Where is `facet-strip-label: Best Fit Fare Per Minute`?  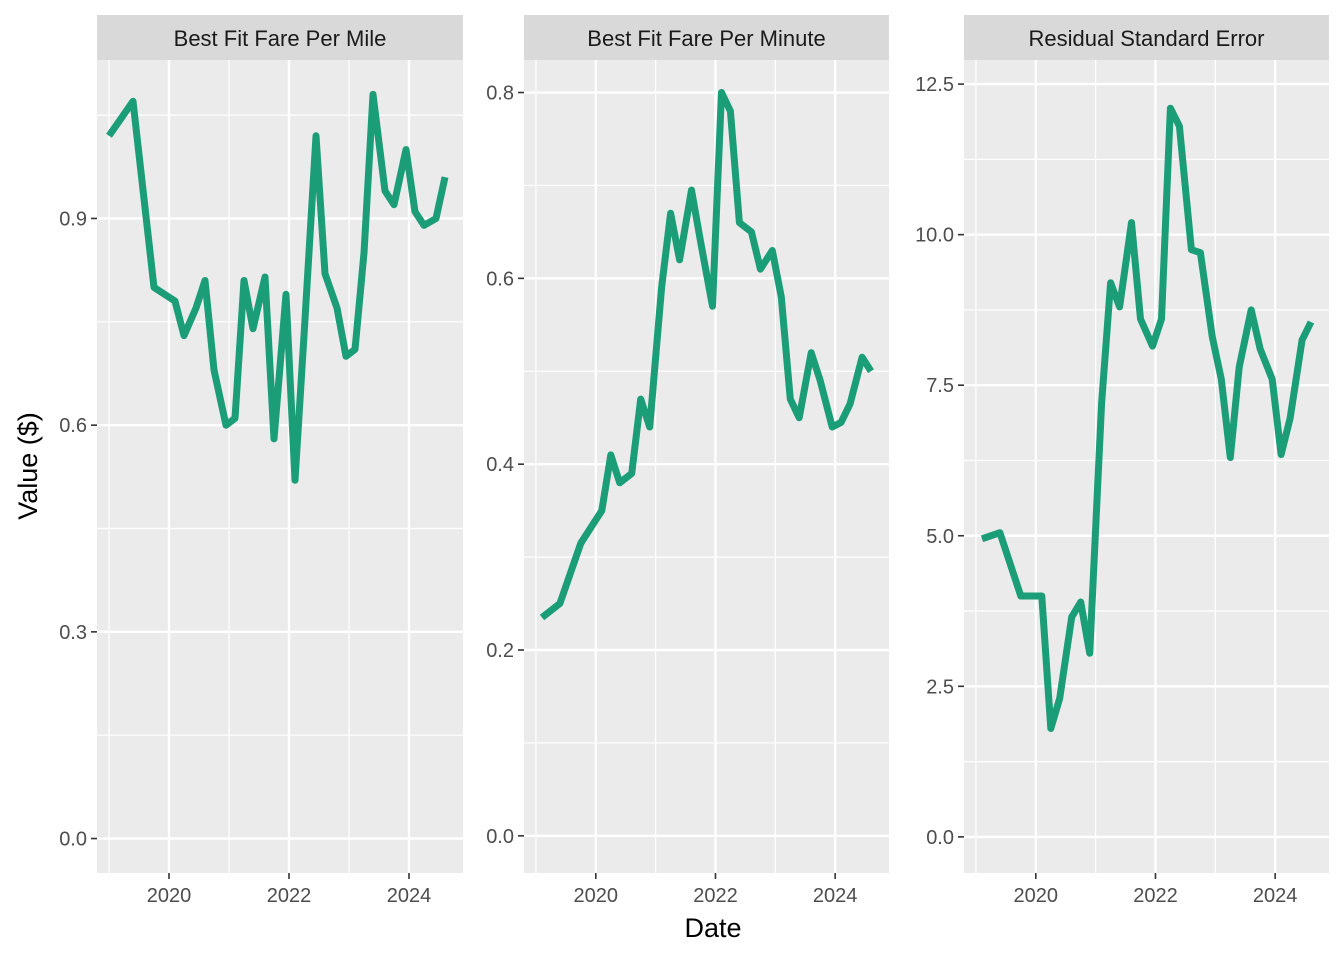 facet-strip-label: Best Fit Fare Per Minute is located at coordinates (706, 38).